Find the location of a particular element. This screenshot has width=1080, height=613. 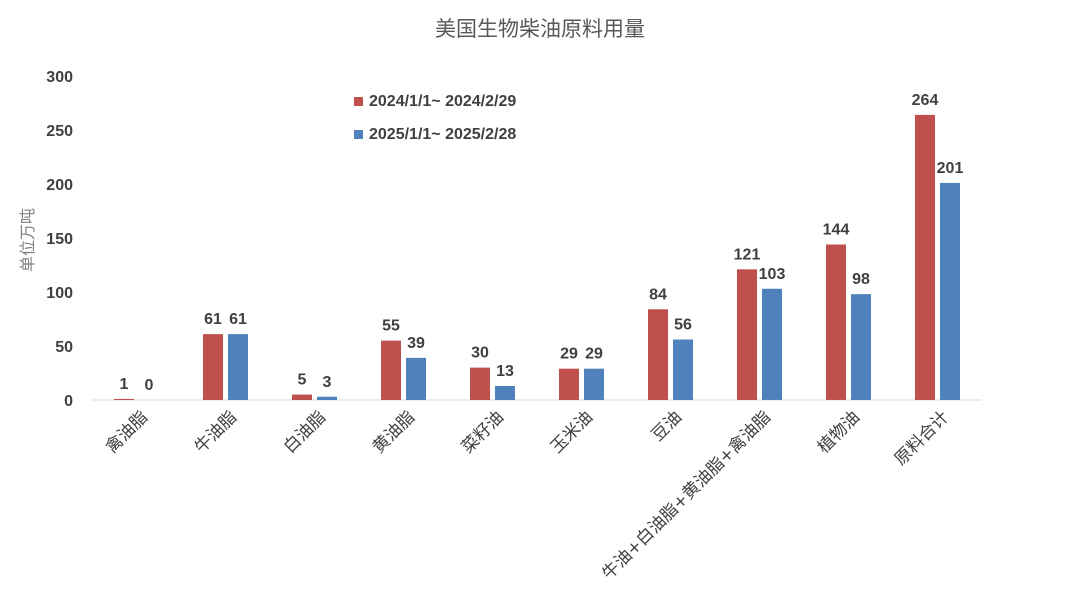

x-tick-label: 禽油脂 is located at coordinates (127, 432).